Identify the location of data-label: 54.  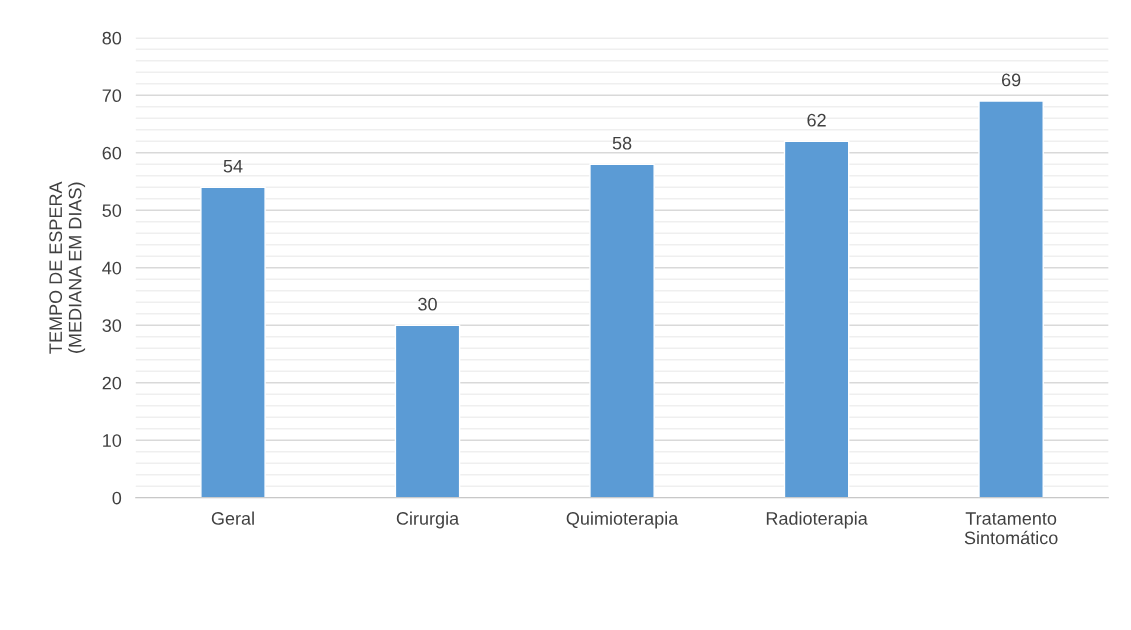
(233, 166).